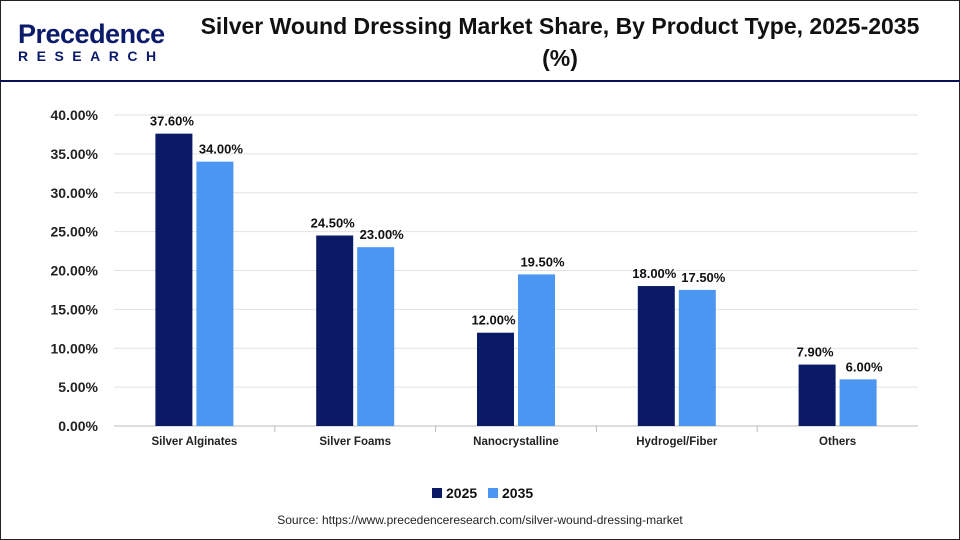 This screenshot has height=540, width=960. I want to click on y-tick-label: 25.00%, so click(75, 232).